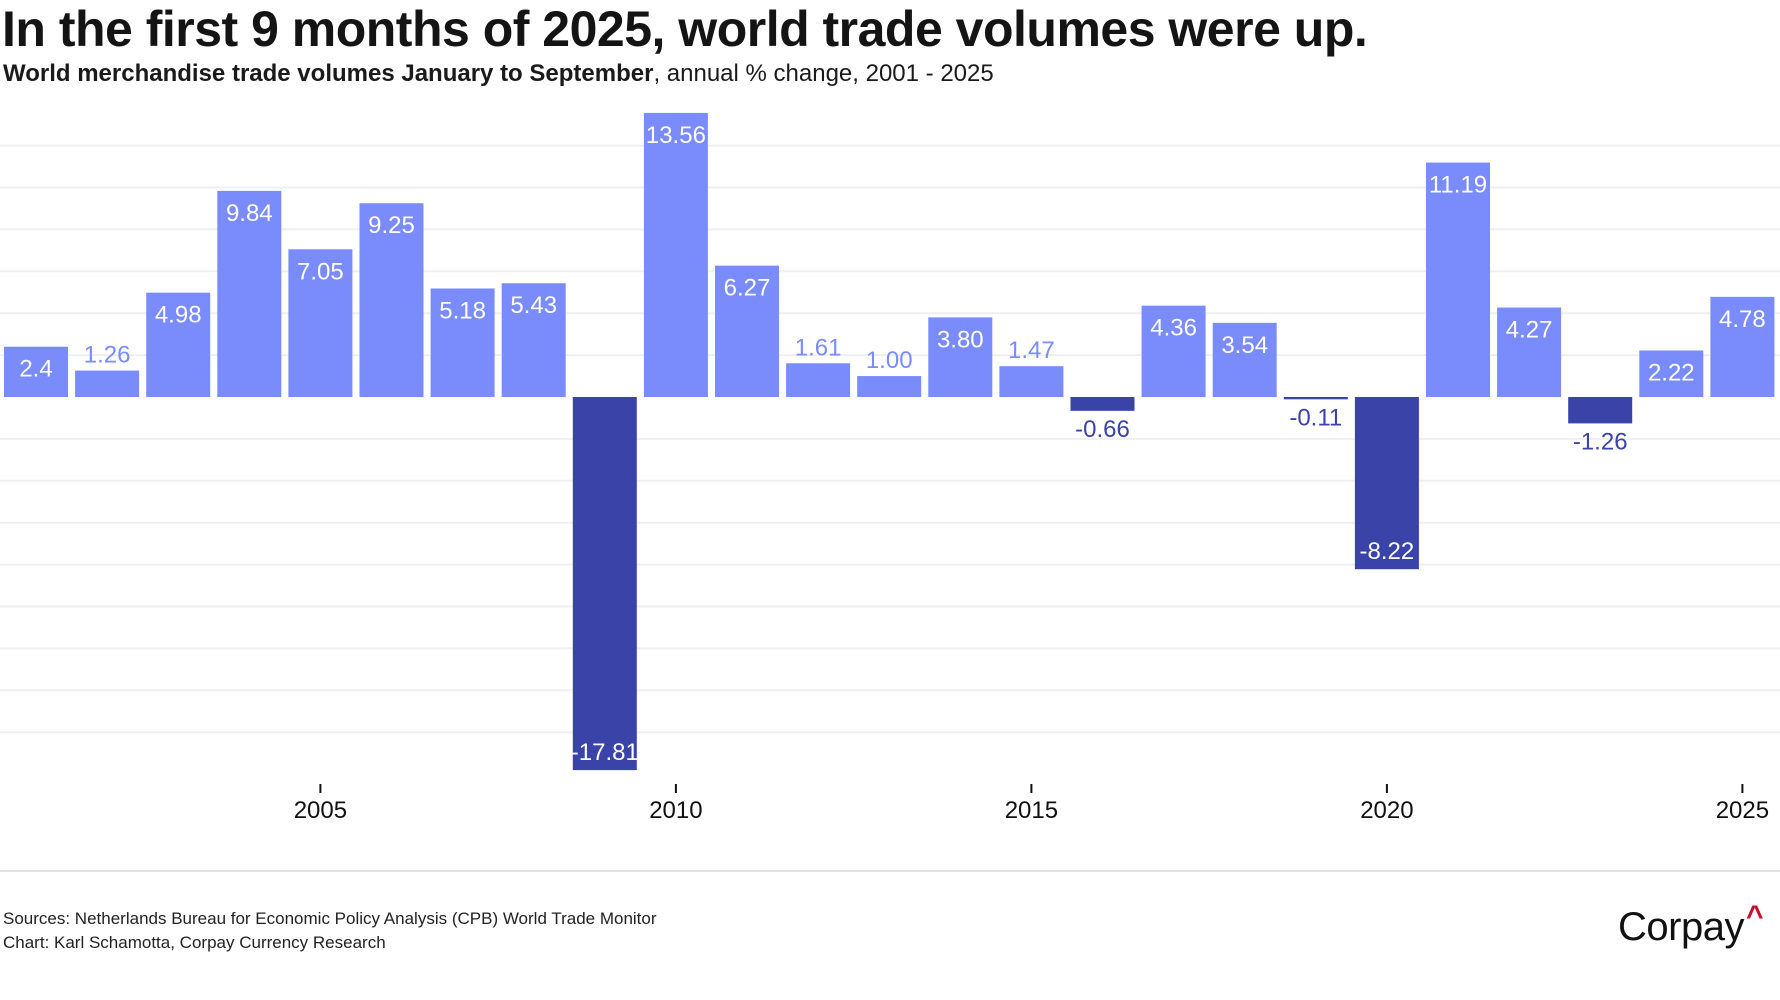 This screenshot has height=1000, width=1780. Describe the element at coordinates (320, 271) in the screenshot. I see `data-label: 7.05` at that location.